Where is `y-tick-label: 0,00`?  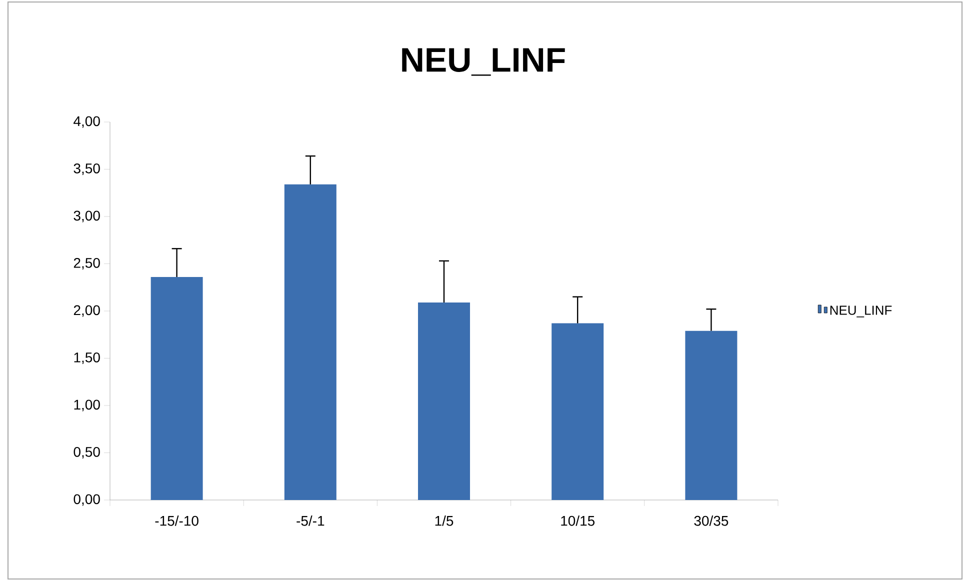
y-tick-label: 0,00 is located at coordinates (87, 500).